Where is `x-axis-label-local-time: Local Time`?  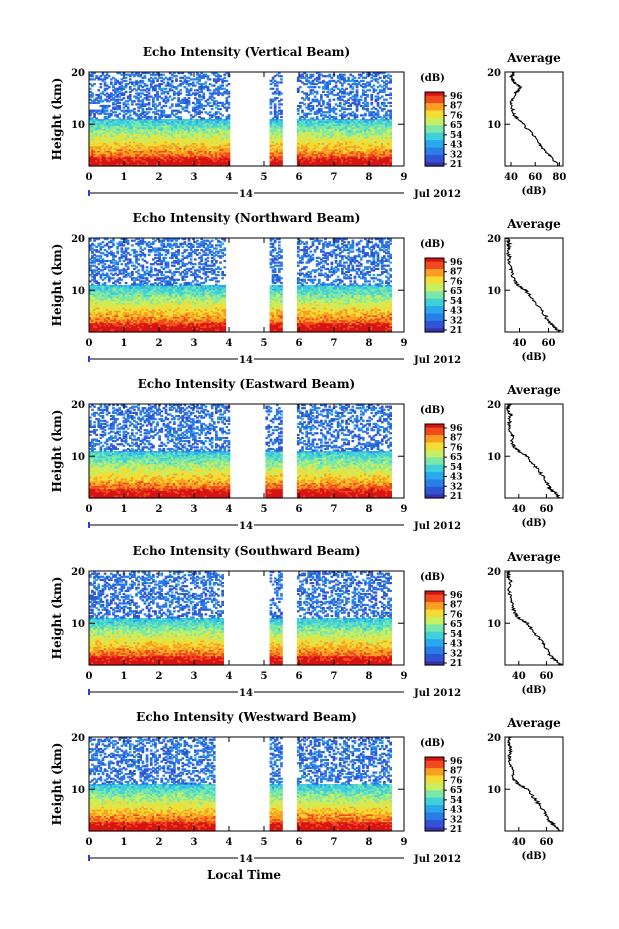 x-axis-label-local-time: Local Time is located at coordinates (244, 875).